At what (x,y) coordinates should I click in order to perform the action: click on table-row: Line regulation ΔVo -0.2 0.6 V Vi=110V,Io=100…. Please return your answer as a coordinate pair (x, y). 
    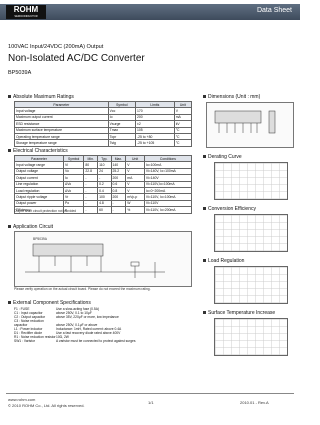
    Looking at the image, I should click on (103, 184).